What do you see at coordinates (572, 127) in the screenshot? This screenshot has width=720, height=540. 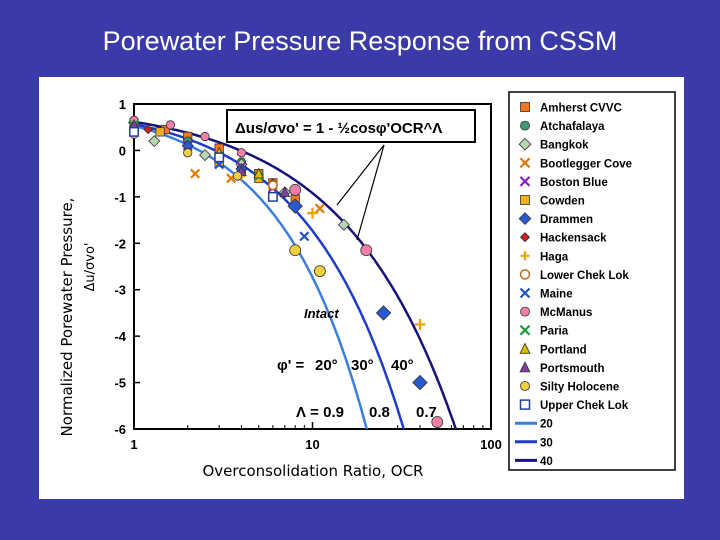 I see `legend-label: Atchafalaya` at bounding box center [572, 127].